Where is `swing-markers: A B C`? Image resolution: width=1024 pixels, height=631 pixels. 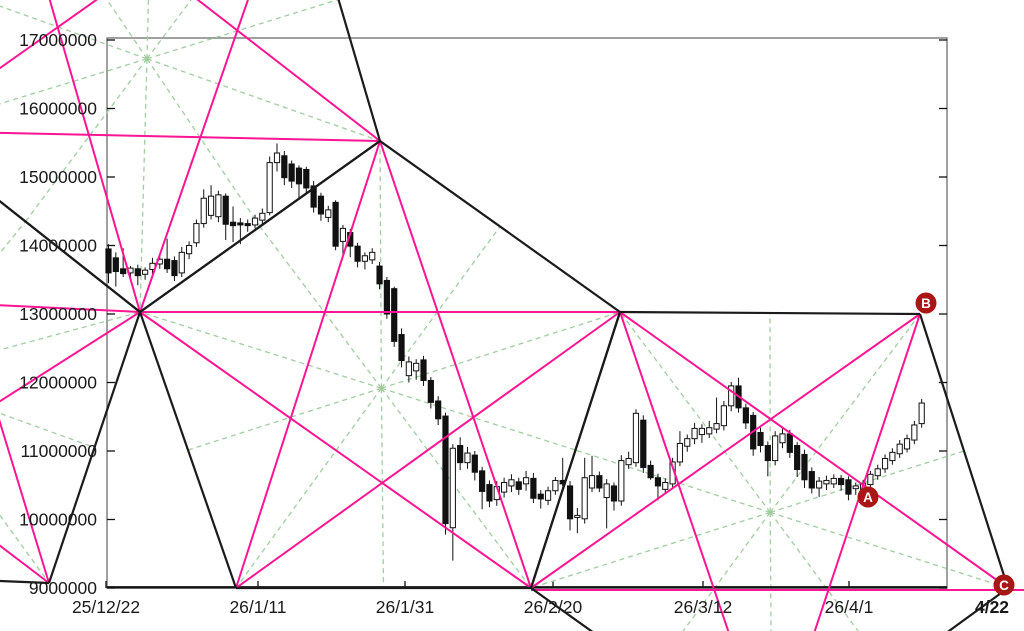 swing-markers: A B C is located at coordinates (936, 444).